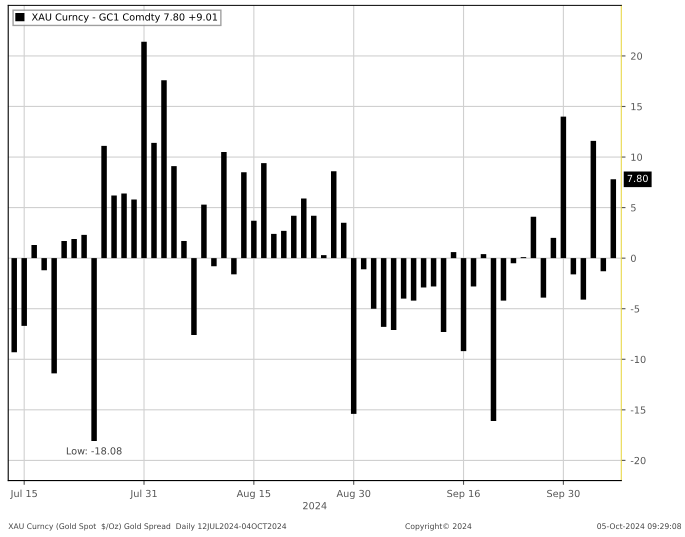  Describe the element at coordinates (638, 460) in the screenshot. I see `y-tick-label: -20` at that location.